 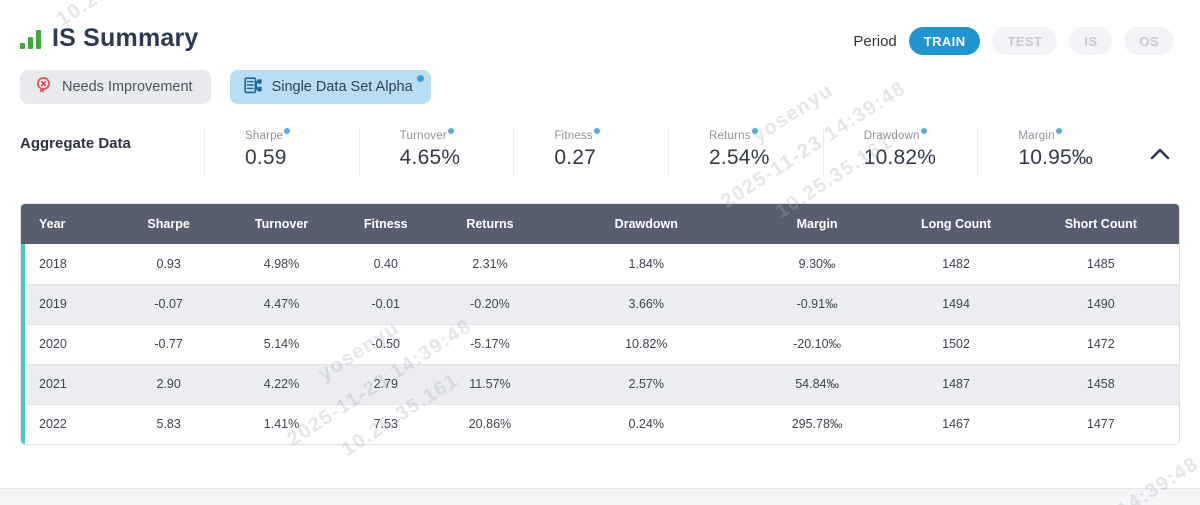 What do you see at coordinates (1073, 135) in the screenshot?
I see `metric-label: Margin` at bounding box center [1073, 135].